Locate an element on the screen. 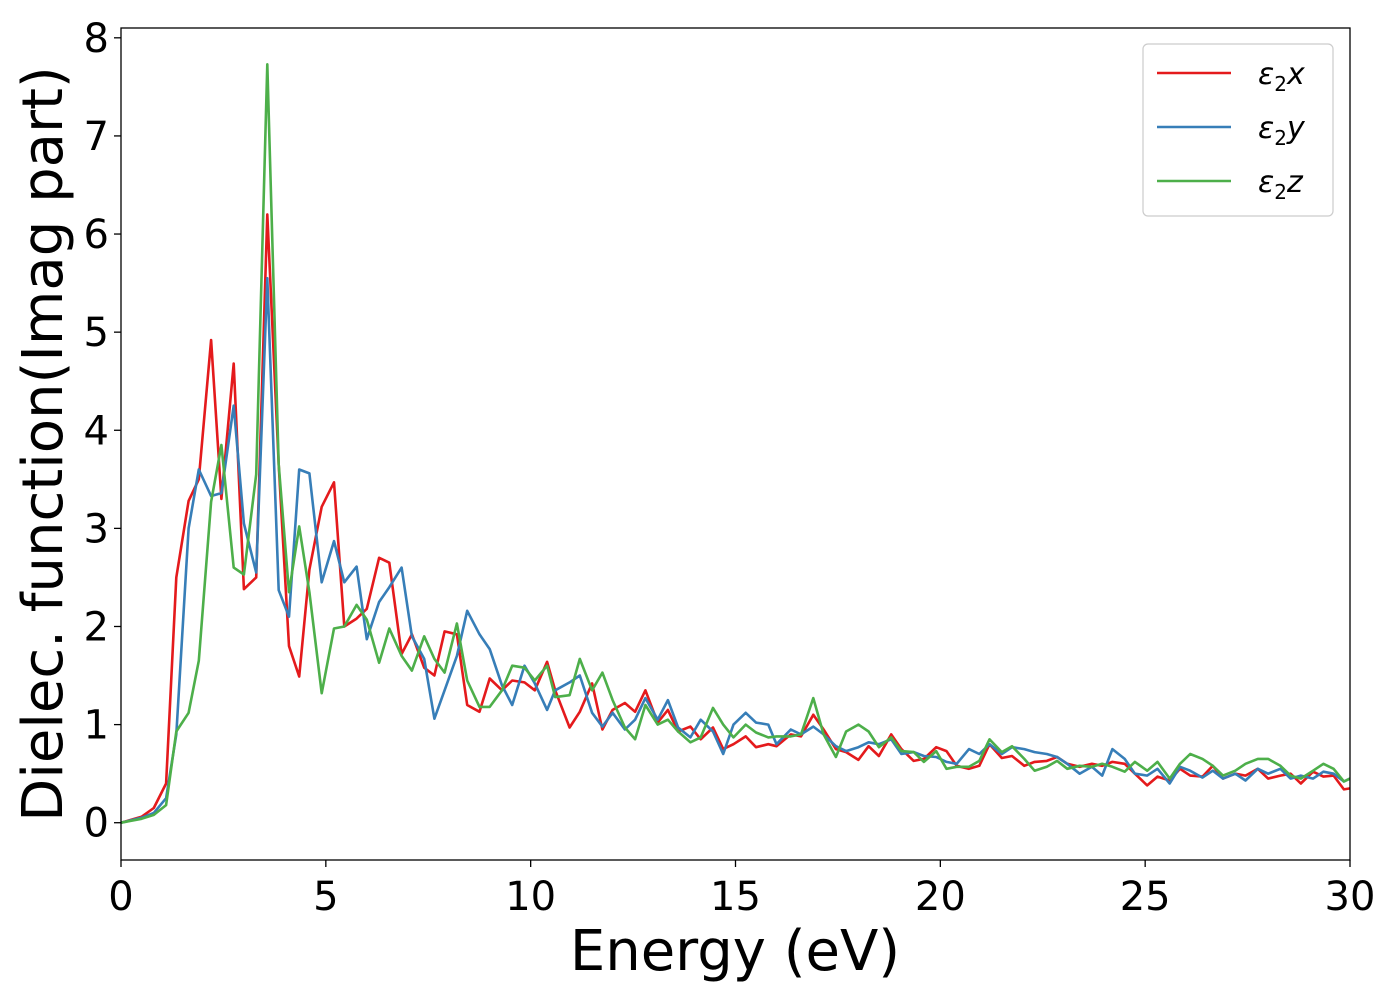 This screenshot has height=1000, width=1400. x-tick-label: 0 is located at coordinates (120, 897).